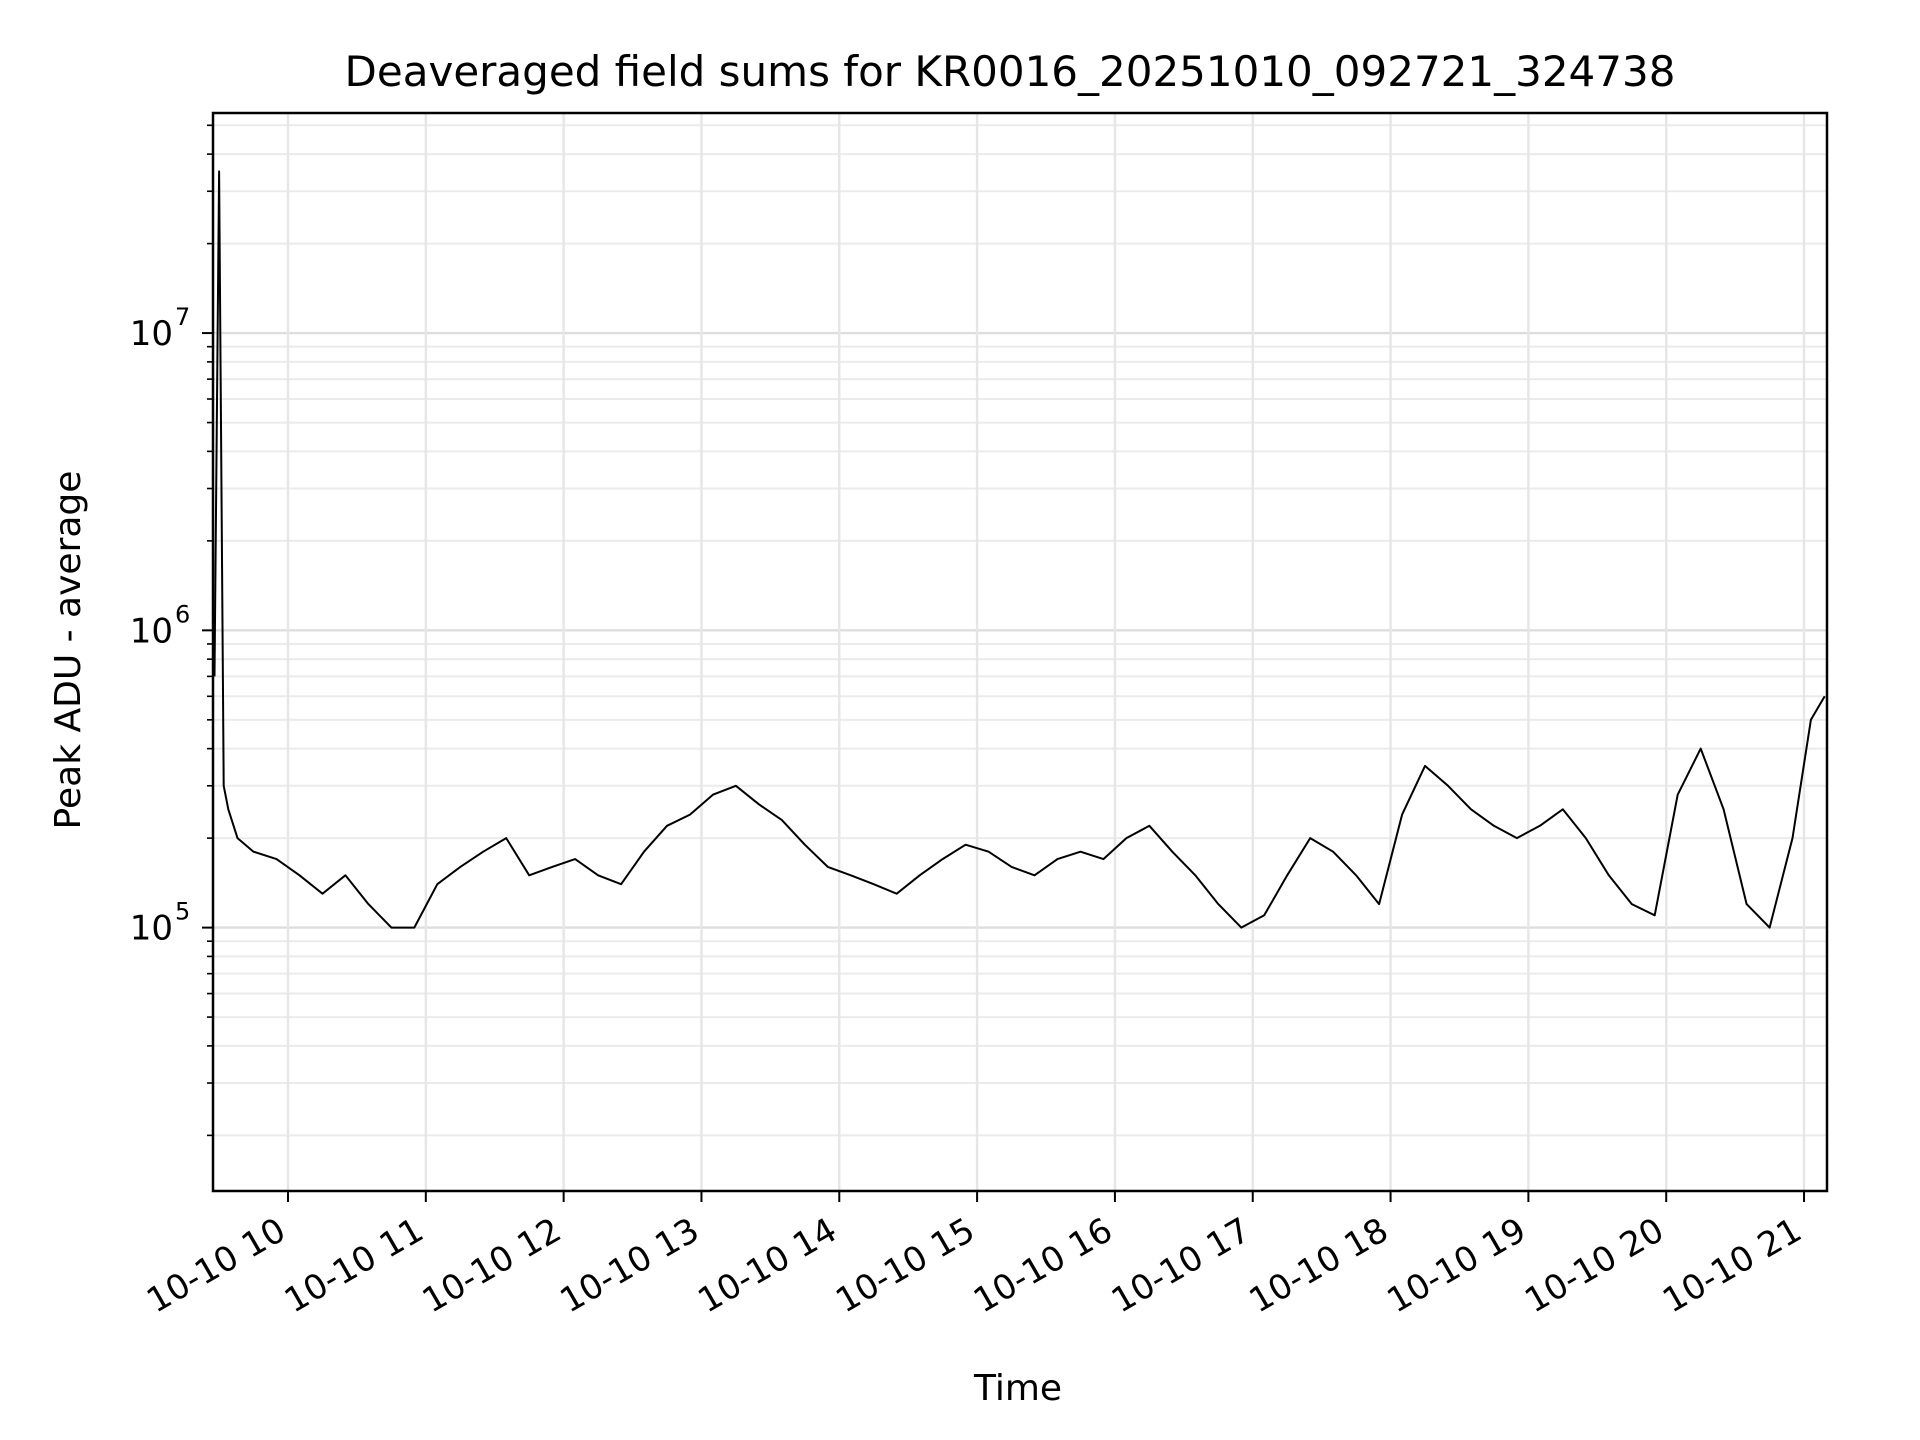 This screenshot has width=1920, height=1440. Describe the element at coordinates (182, 912) in the screenshot. I see `y-tick-exponent-0: 5` at that location.